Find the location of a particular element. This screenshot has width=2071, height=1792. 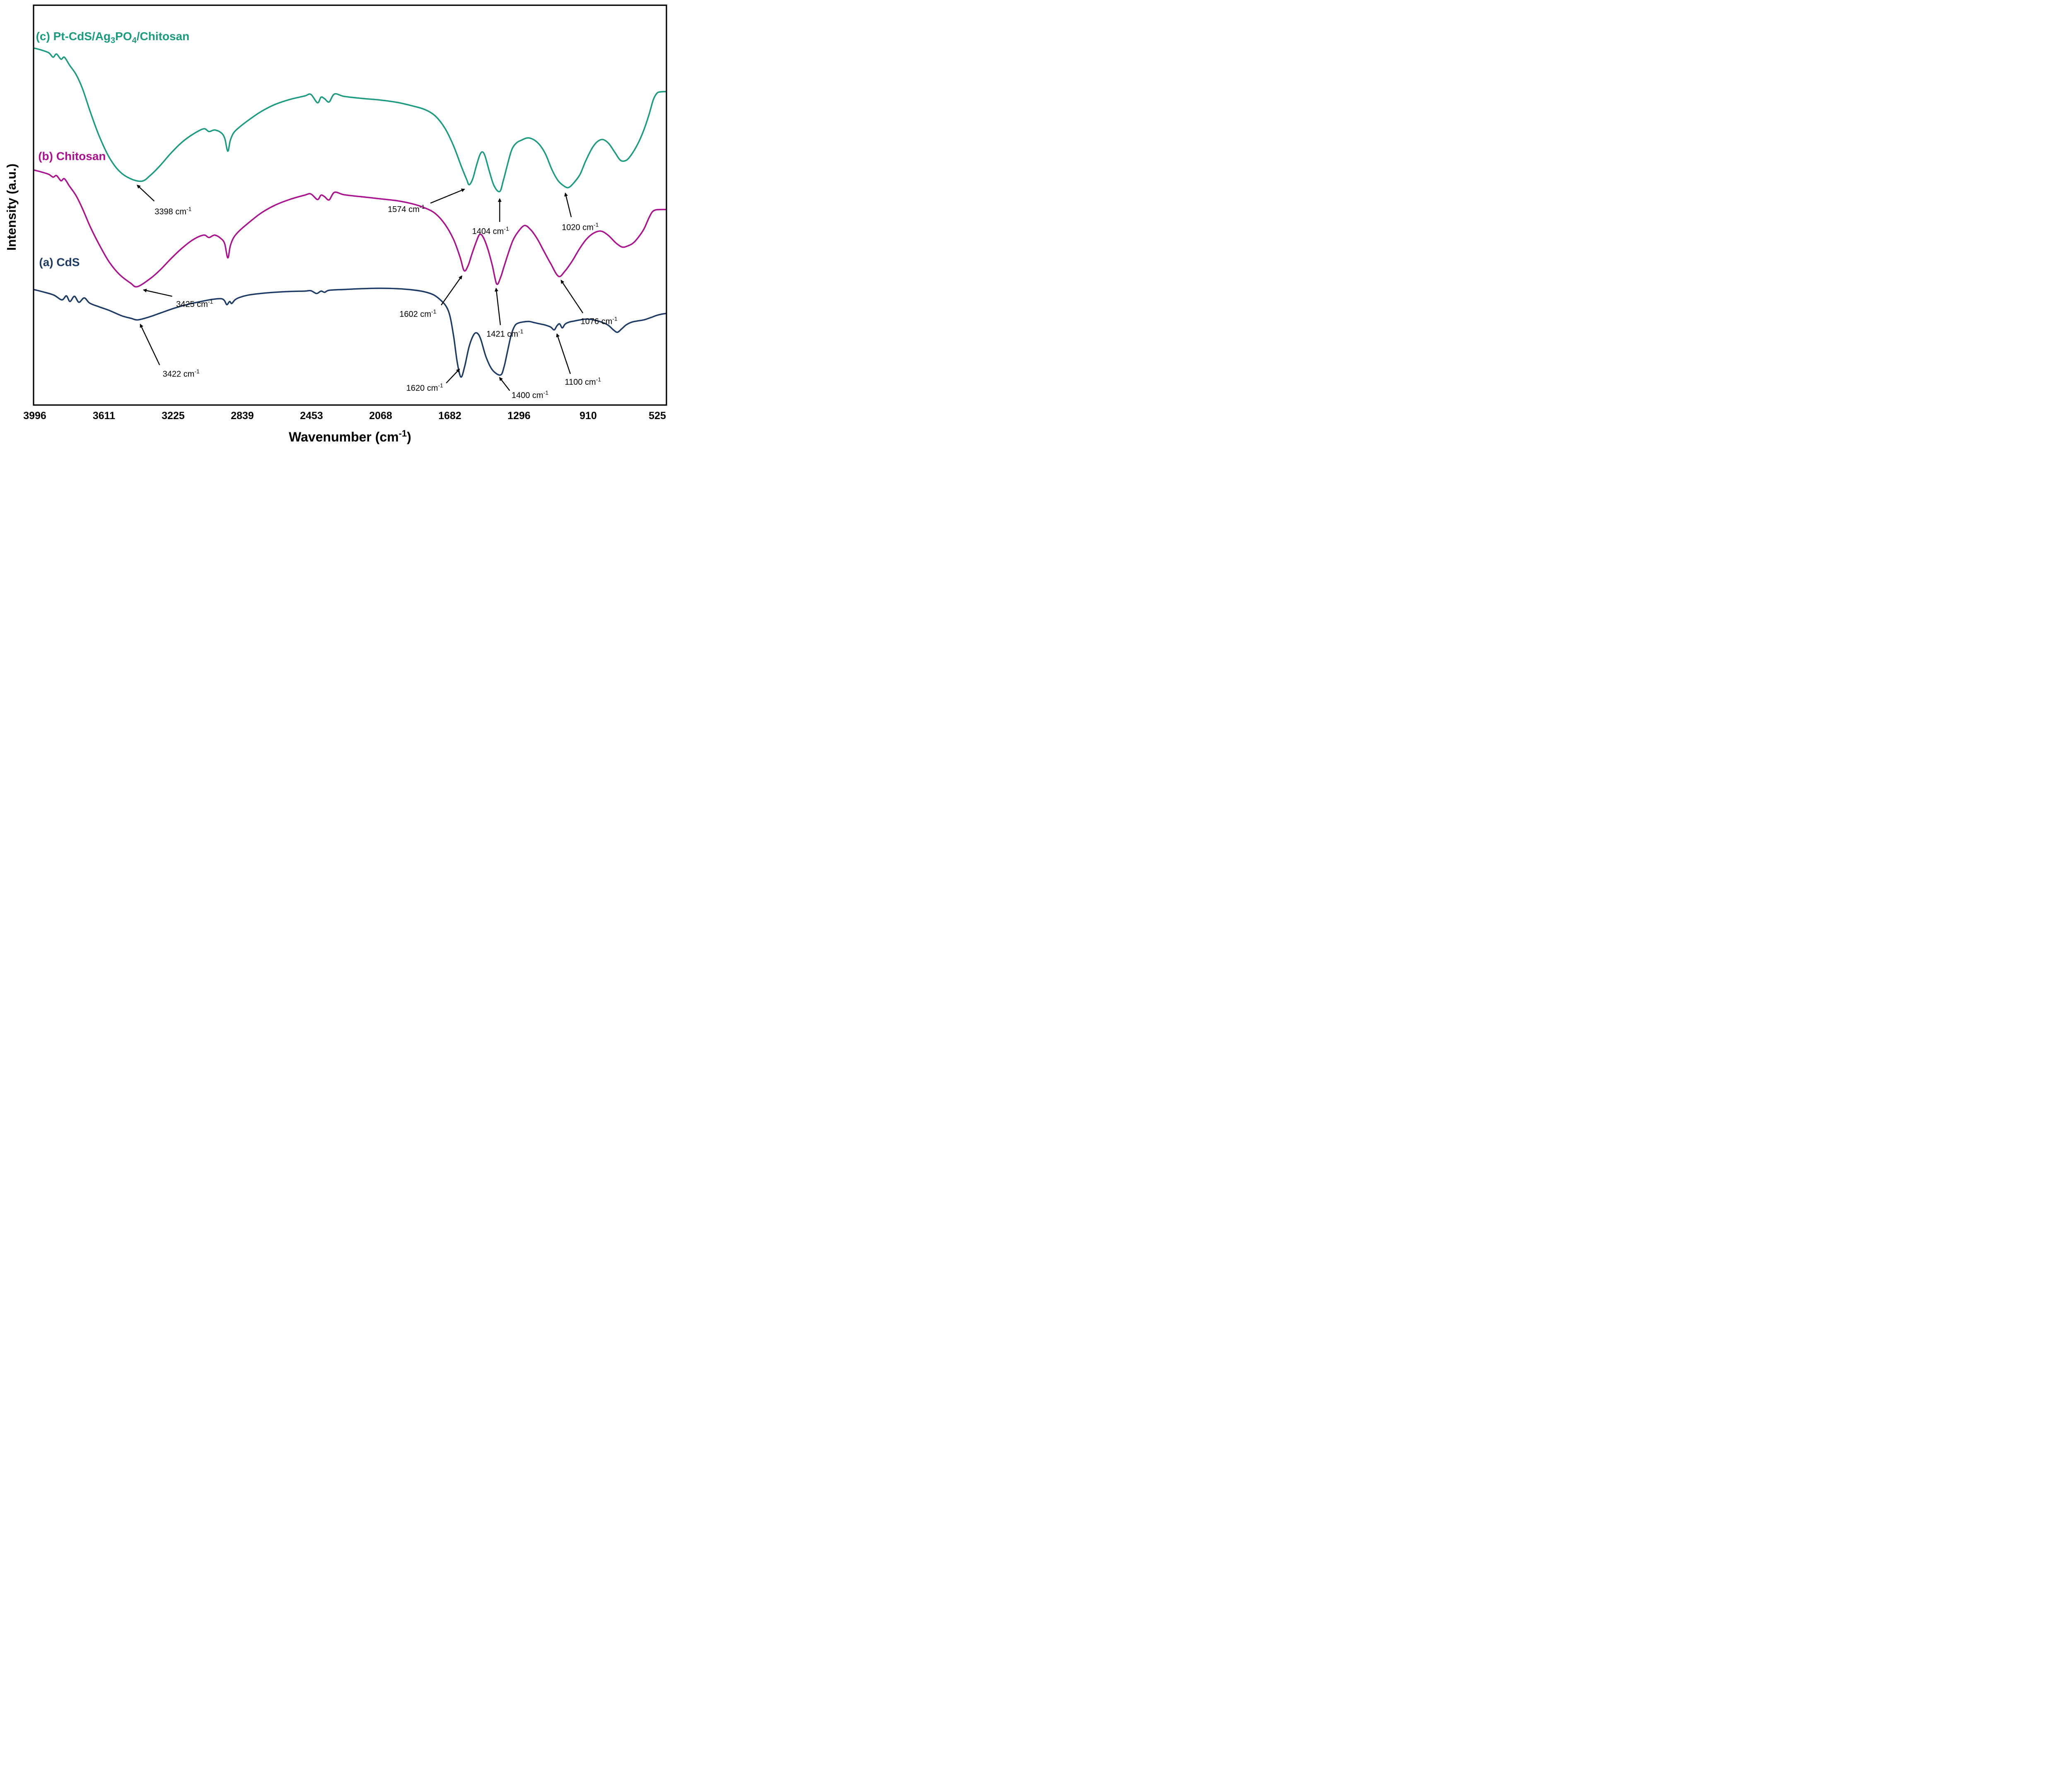

series-label-a: (a) CdS is located at coordinates (59, 262).